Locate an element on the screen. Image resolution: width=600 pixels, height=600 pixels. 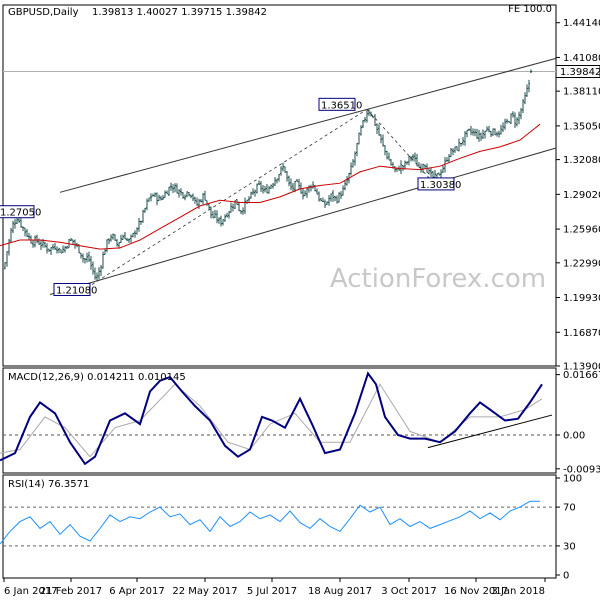
macd-line is located at coordinates (271, 418).